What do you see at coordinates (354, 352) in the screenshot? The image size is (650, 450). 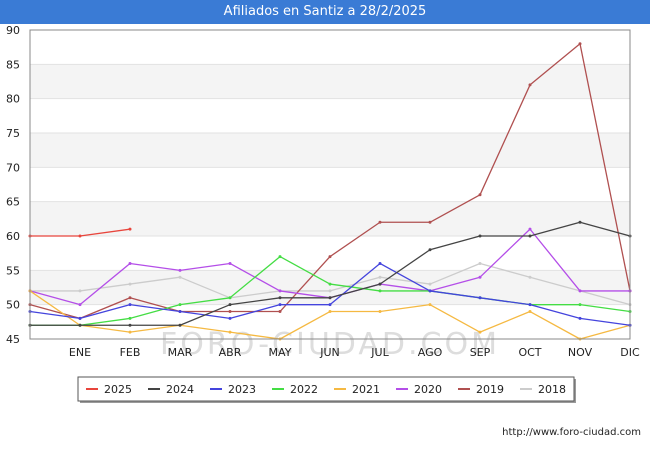 I see `x-axis-ticks: ENE FEB MAR ABR MAY JUN JUL AGO SEP OCT NOV DIC` at bounding box center [354, 352].